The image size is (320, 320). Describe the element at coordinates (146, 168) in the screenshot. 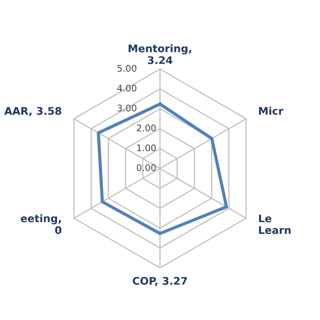

I see `y-tick-label: 0.00` at that location.